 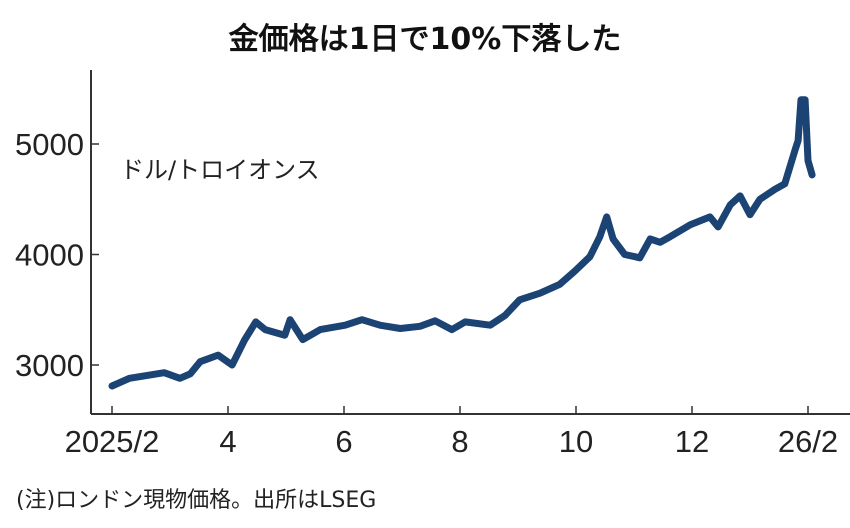 I want to click on y-tick-label: 5000, so click(x=49, y=144).